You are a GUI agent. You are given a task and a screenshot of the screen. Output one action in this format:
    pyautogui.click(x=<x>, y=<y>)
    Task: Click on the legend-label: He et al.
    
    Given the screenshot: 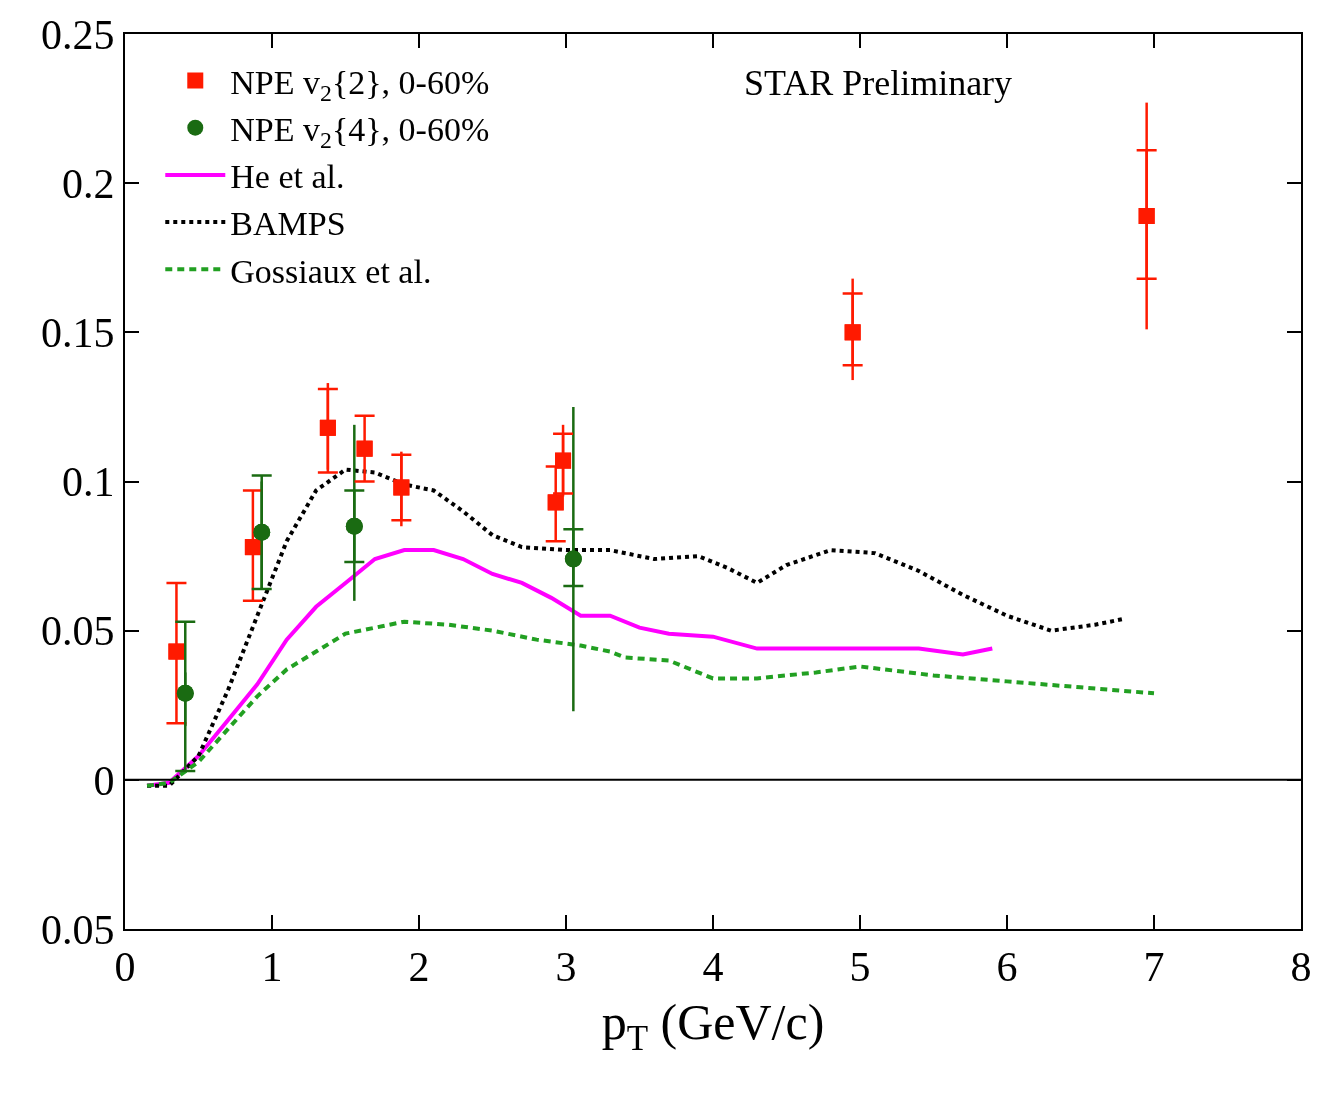 What is the action you would take?
    pyautogui.click(x=287, y=177)
    